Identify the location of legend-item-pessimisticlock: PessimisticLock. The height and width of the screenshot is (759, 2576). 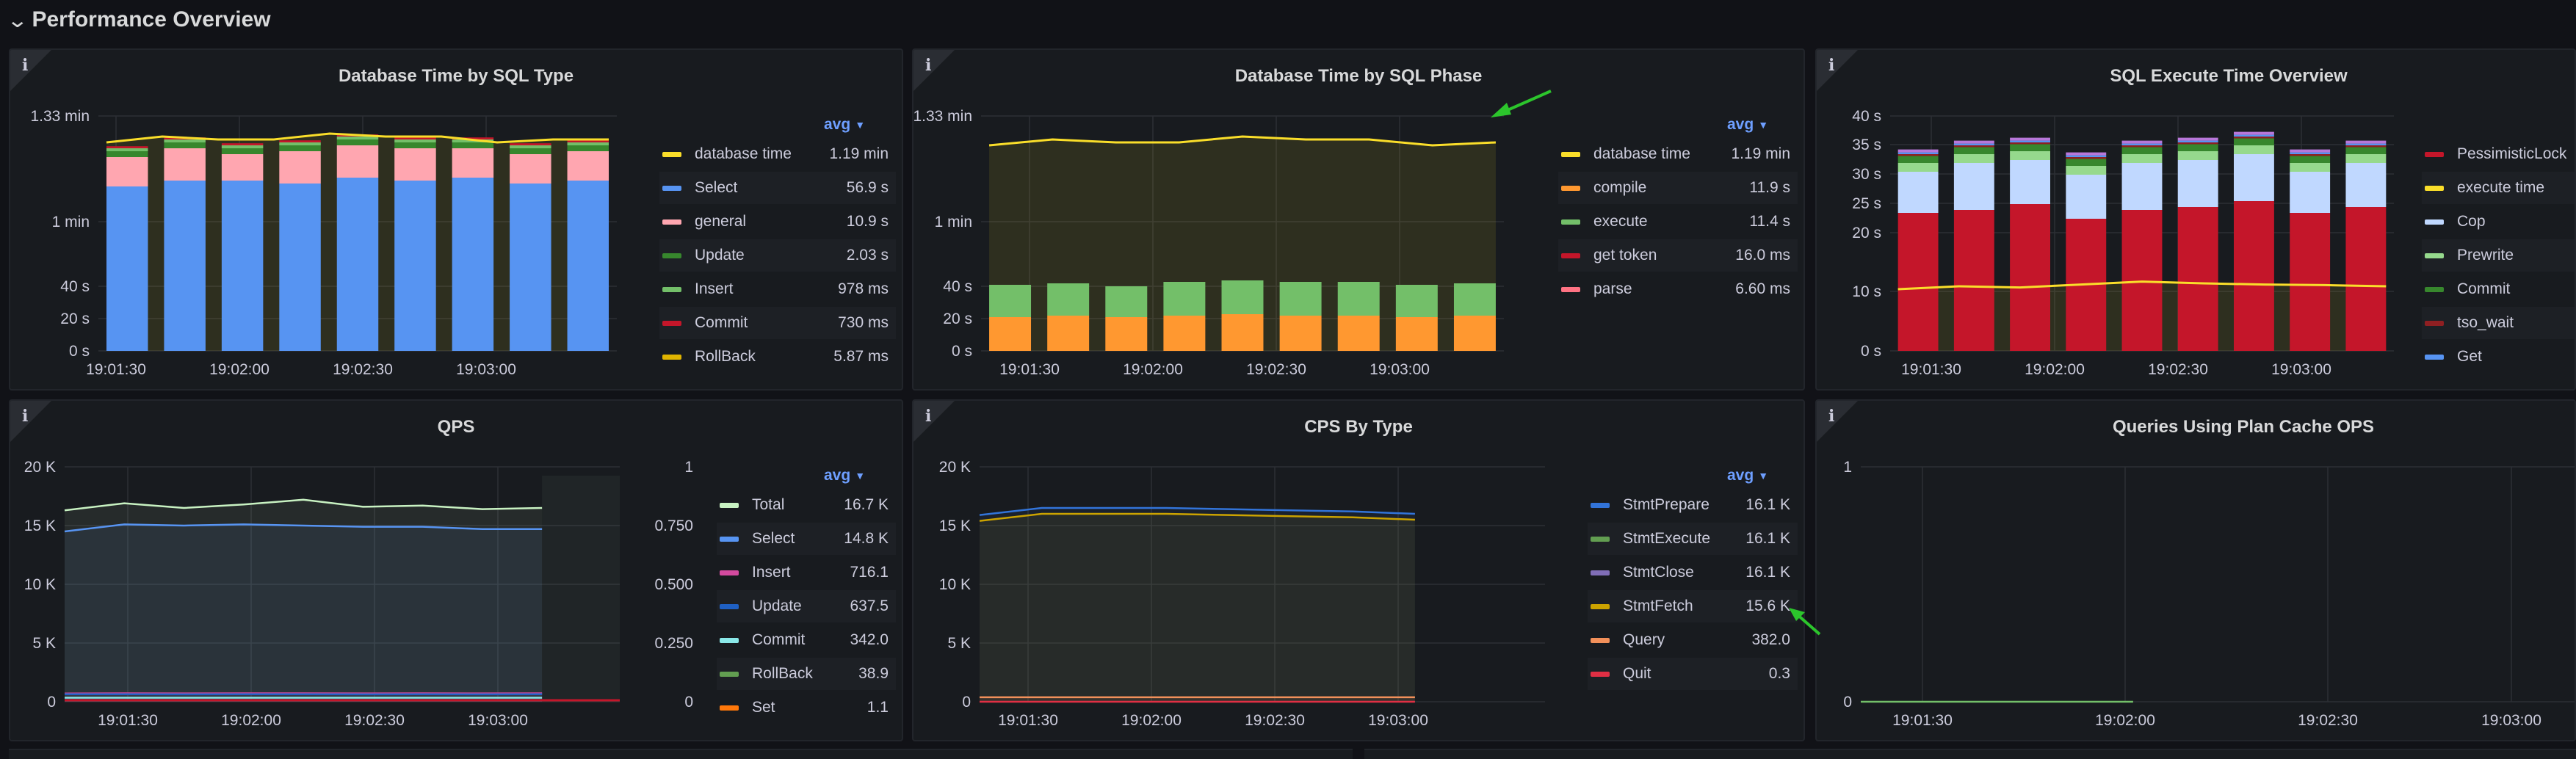
(2498, 154).